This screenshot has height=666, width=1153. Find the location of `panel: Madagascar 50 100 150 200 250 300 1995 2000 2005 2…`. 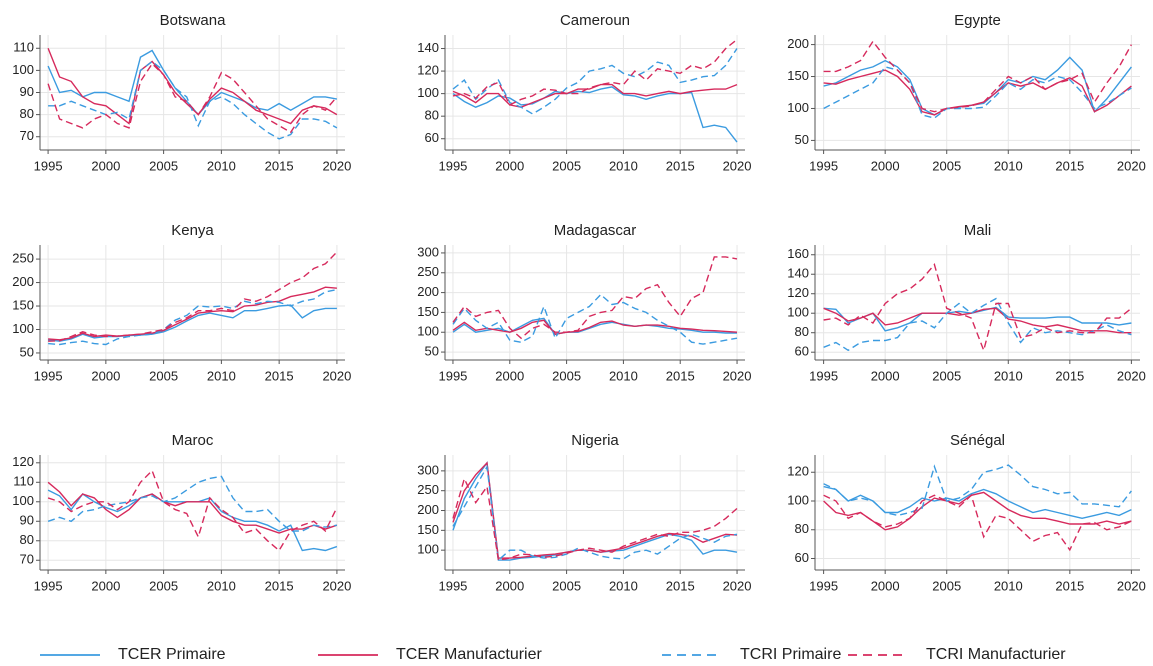

panel: Madagascar 50 100 150 200 250 300 1995 2000 2005 2… is located at coordinates (584, 302).